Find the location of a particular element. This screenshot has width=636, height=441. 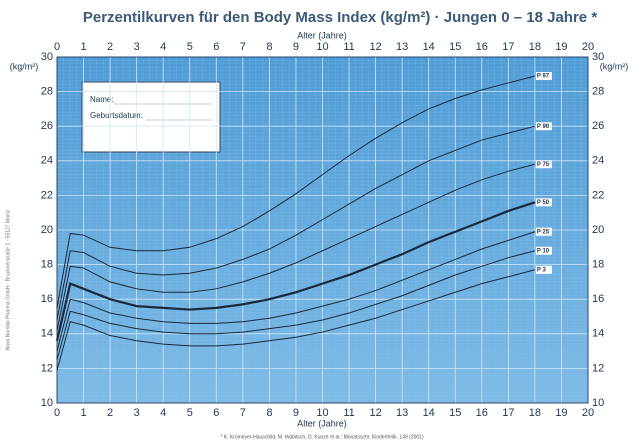

series-label: P 97 is located at coordinates (543, 77).